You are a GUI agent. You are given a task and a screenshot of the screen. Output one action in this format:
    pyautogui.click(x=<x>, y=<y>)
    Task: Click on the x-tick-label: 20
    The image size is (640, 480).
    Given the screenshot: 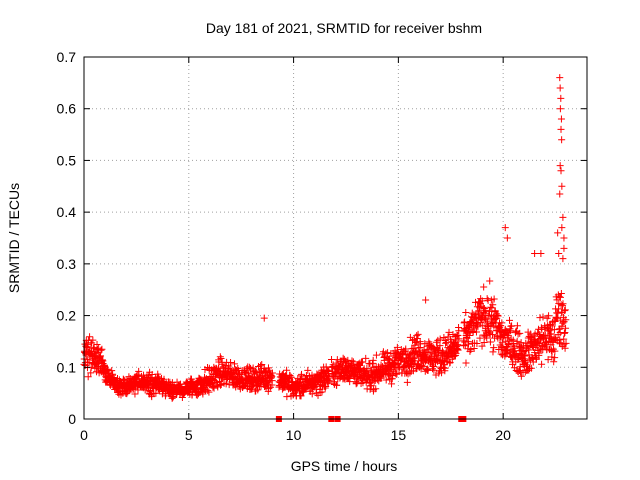 What is the action you would take?
    pyautogui.click(x=503, y=435)
    